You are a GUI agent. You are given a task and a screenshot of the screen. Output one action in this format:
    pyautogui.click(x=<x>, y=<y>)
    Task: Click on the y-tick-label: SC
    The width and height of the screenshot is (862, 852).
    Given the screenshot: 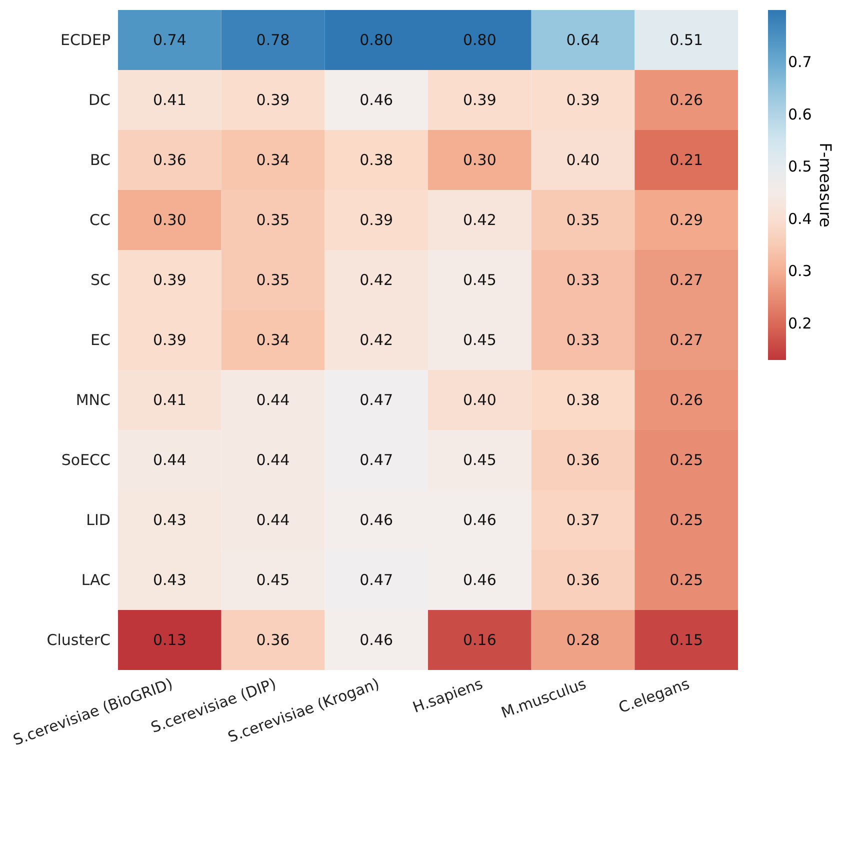 What is the action you would take?
    pyautogui.click(x=100, y=280)
    